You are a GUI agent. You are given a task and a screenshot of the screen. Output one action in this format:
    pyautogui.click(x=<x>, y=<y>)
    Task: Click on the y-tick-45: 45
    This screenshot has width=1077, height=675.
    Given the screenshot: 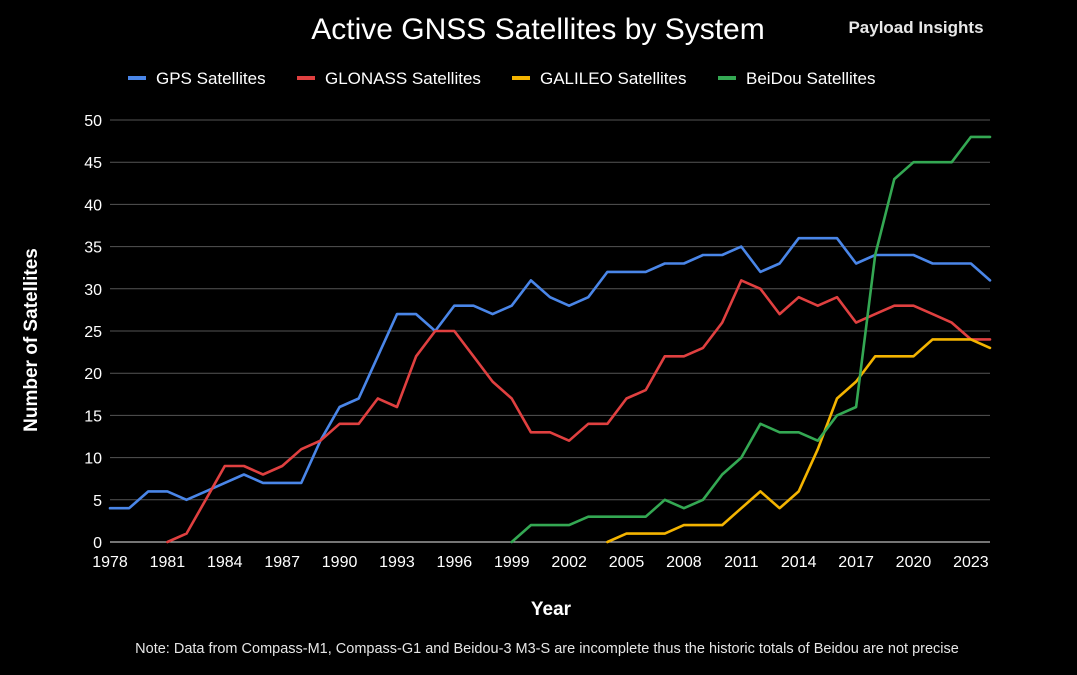 What is the action you would take?
    pyautogui.click(x=93, y=163)
    